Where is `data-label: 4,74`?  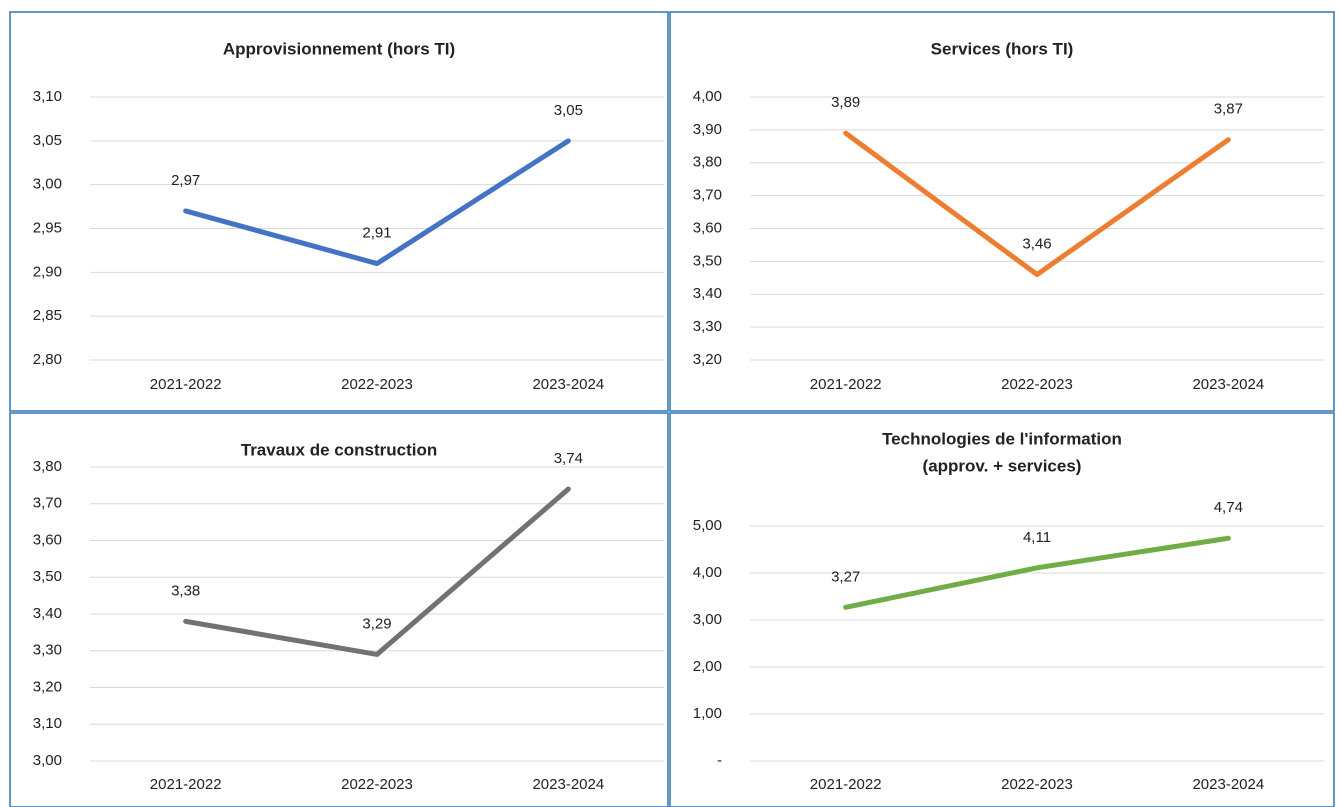
data-label: 4,74 is located at coordinates (1228, 507).